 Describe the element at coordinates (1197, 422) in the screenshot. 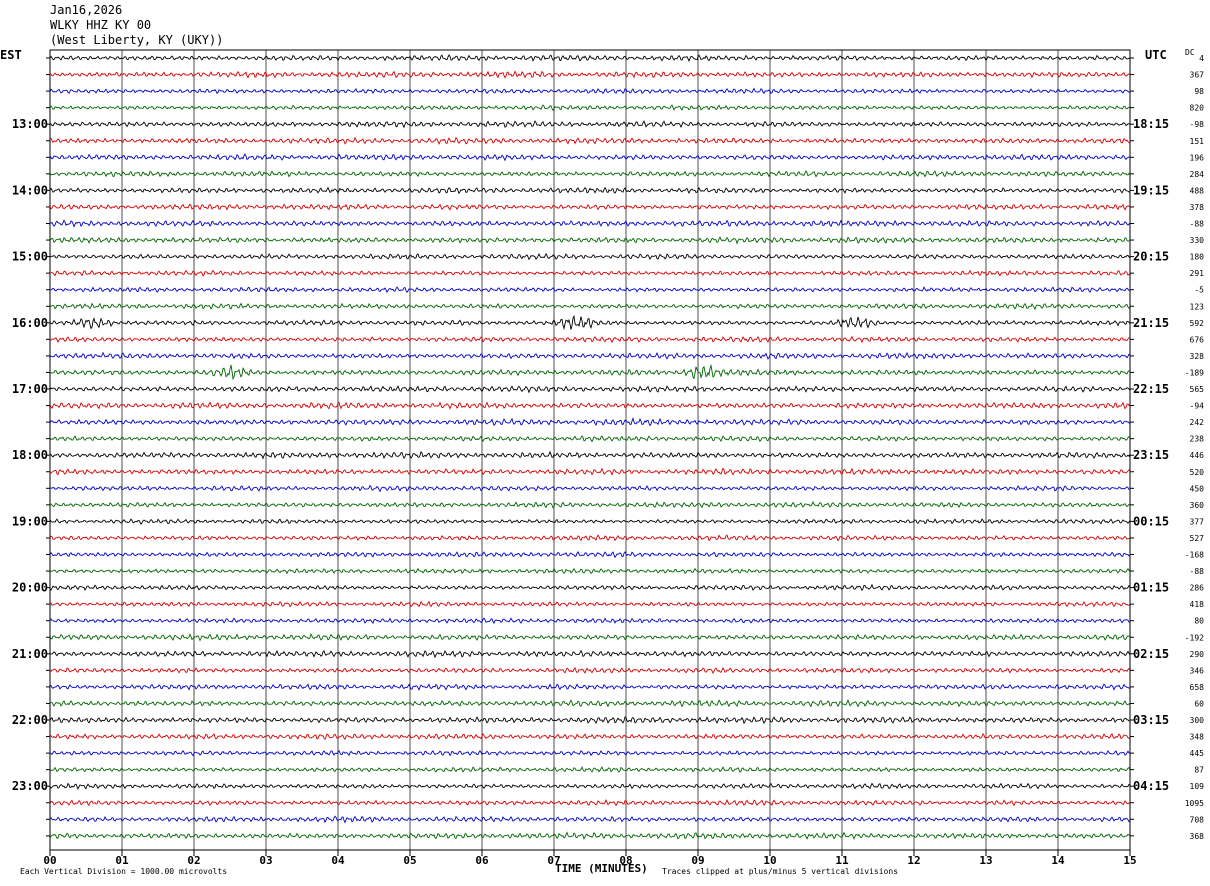

I see `dc-offset-label: 242` at that location.